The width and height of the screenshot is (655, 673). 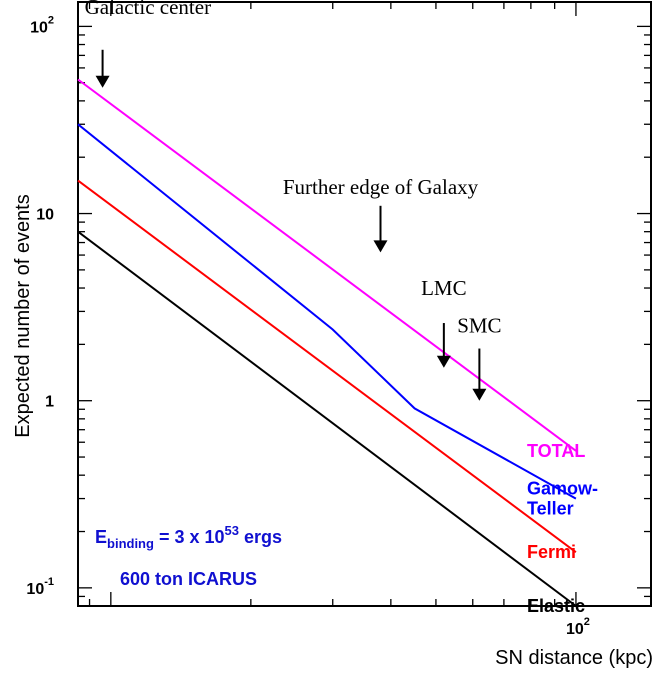 What do you see at coordinates (479, 394) in the screenshot?
I see `arrowhead-smc` at bounding box center [479, 394].